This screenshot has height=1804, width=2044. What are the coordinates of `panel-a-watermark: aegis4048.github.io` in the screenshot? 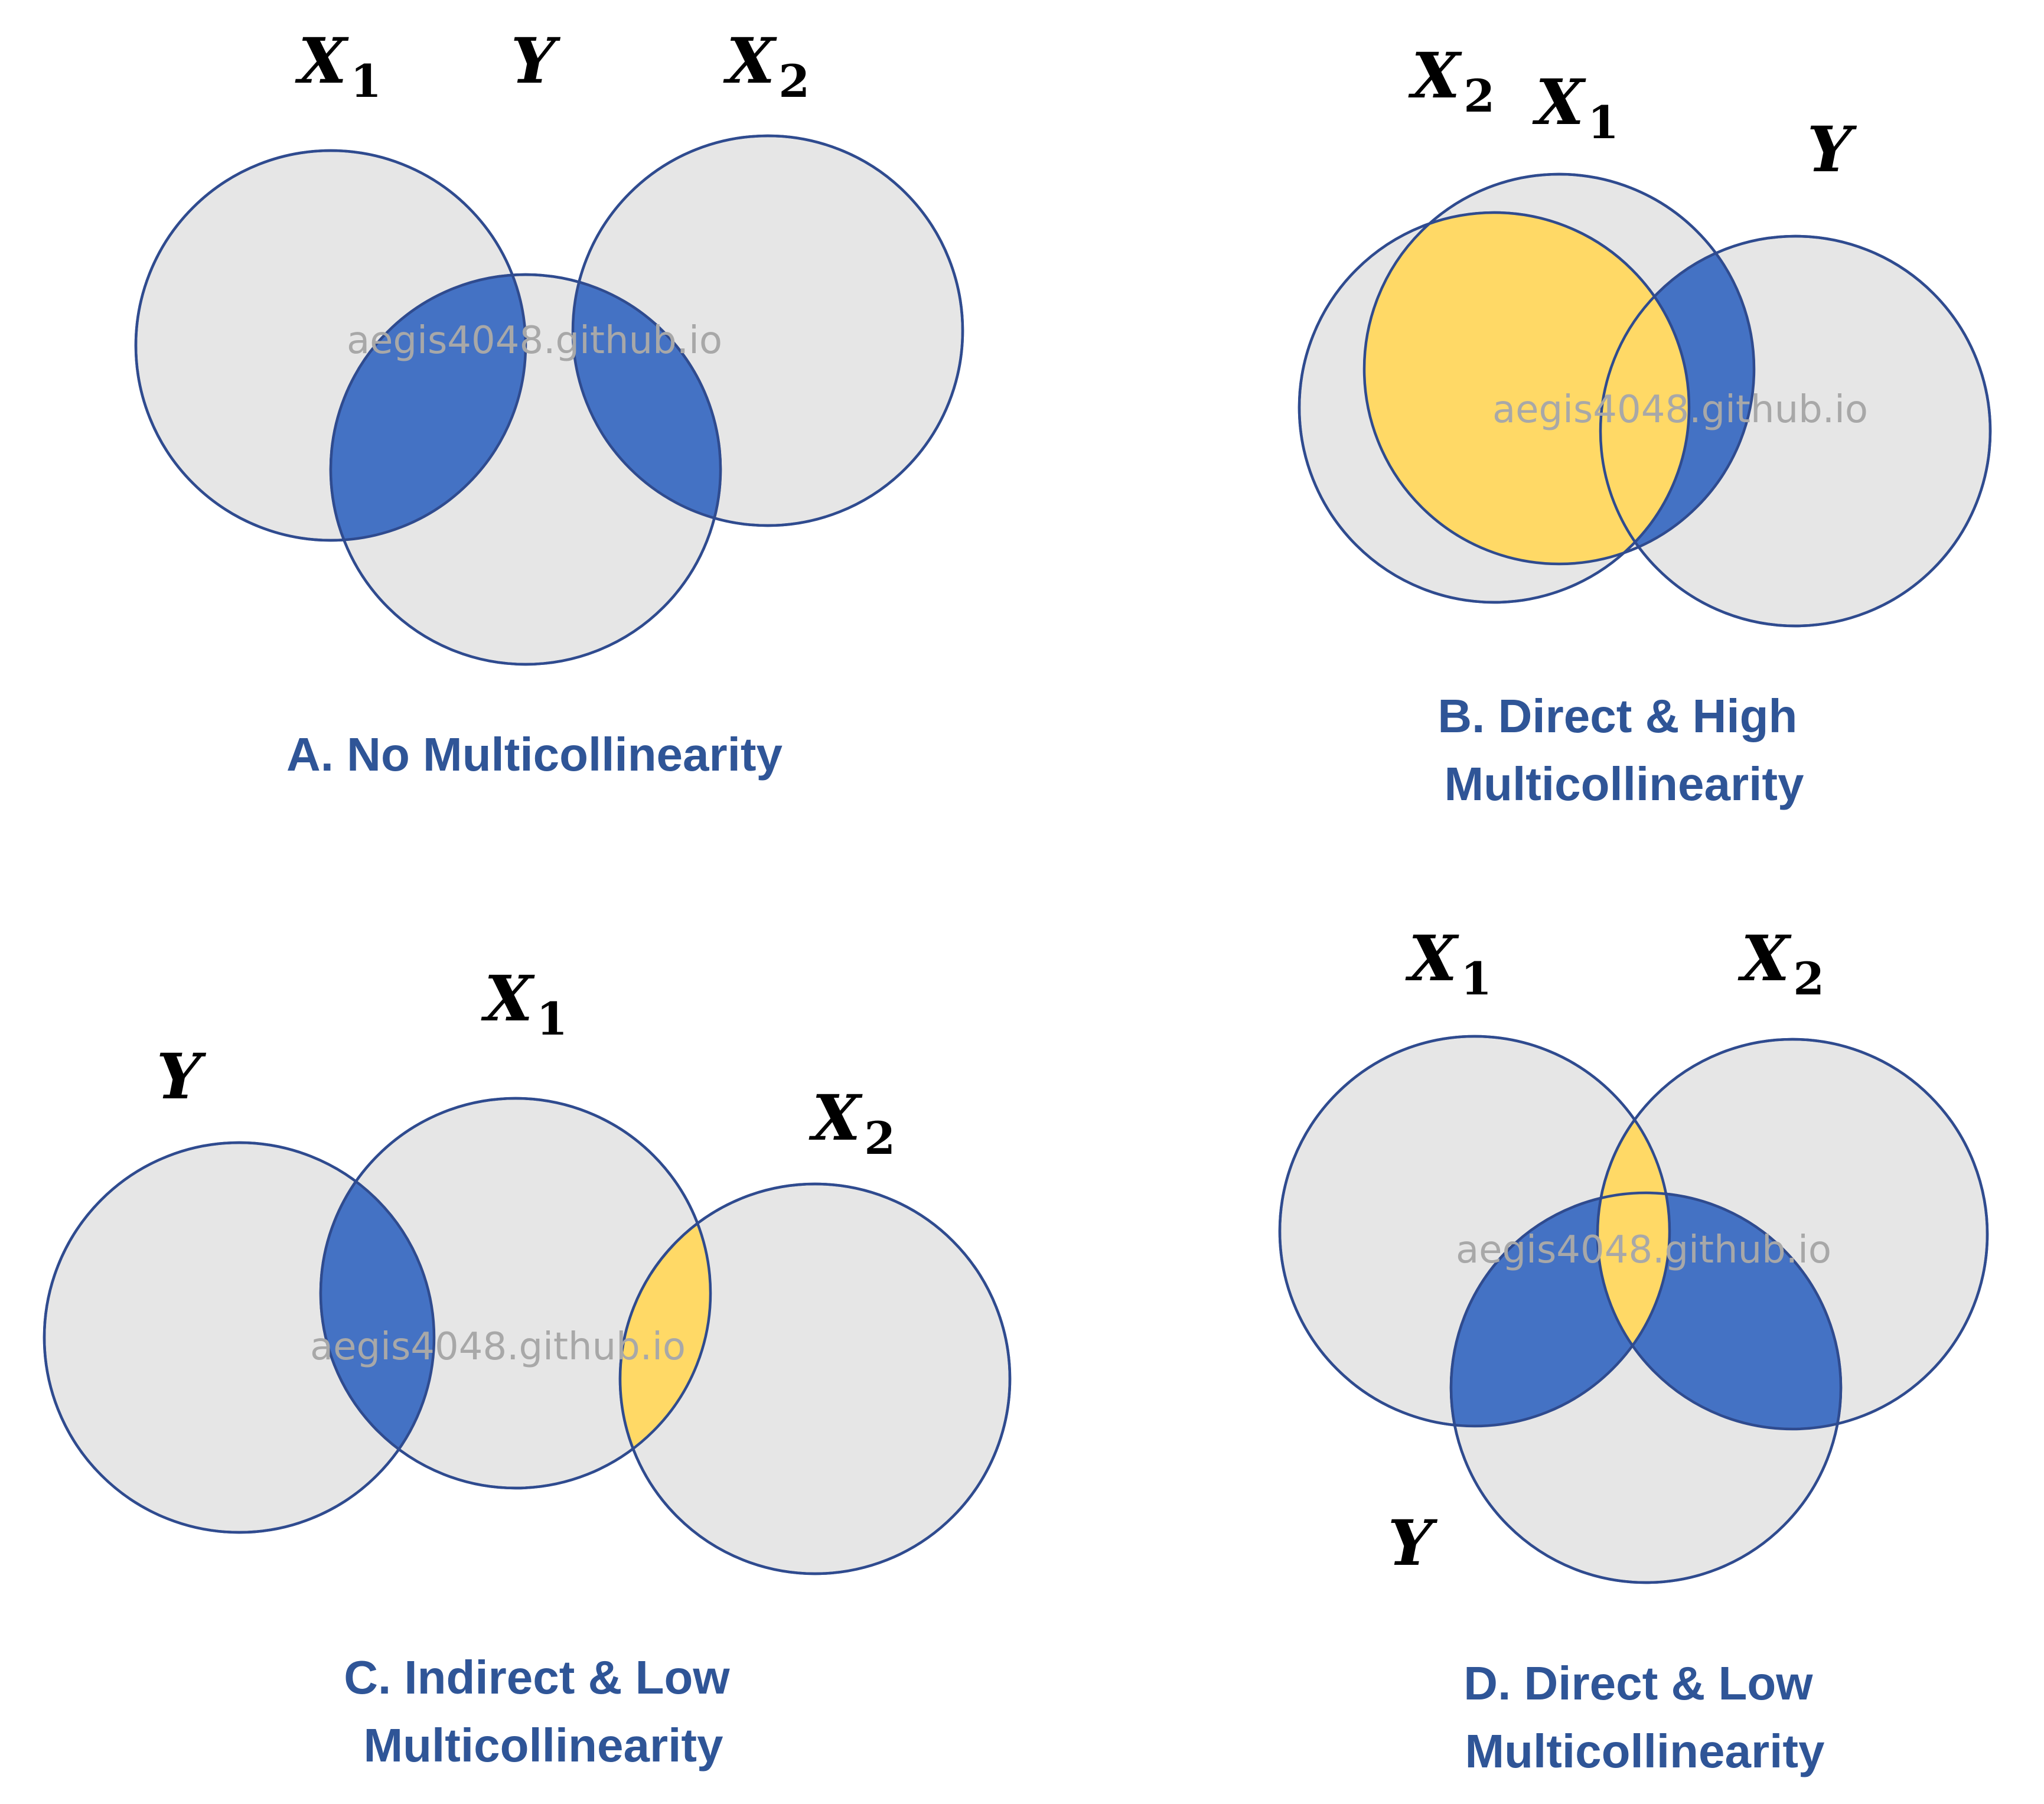 It's located at (534, 341).